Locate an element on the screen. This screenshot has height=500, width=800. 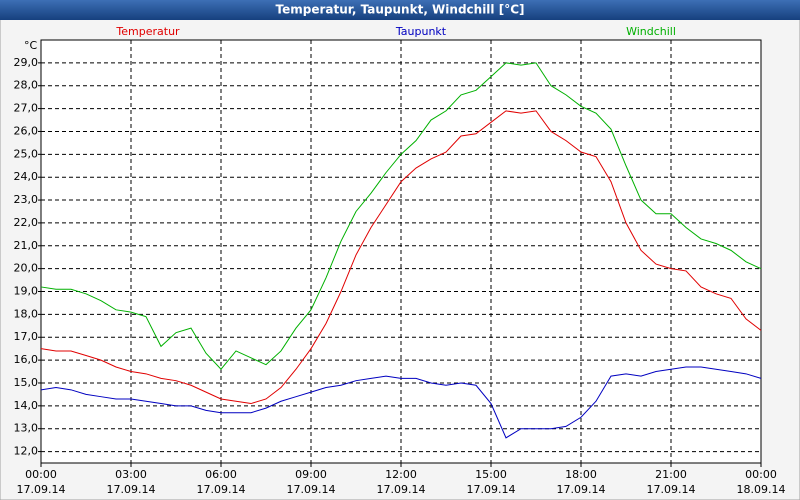
y-tick-label: 12,0 is located at coordinates (26, 451).